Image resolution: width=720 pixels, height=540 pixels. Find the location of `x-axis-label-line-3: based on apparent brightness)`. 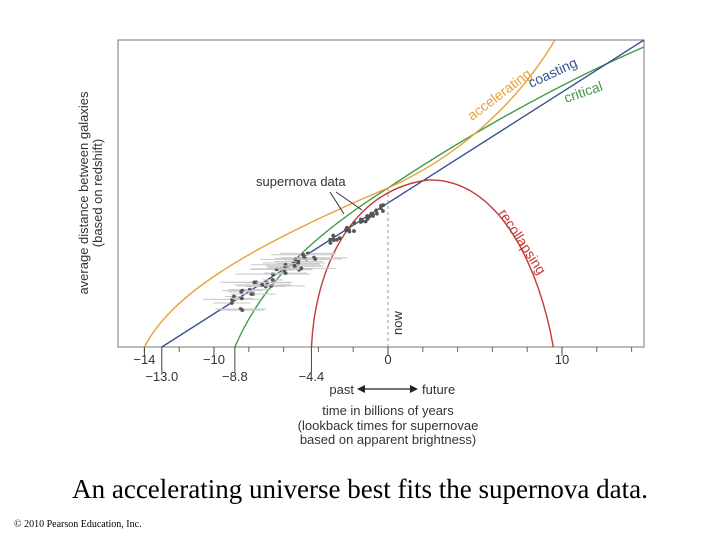

x-axis-label-line-3: based on apparent brightness) is located at coordinates (388, 439).